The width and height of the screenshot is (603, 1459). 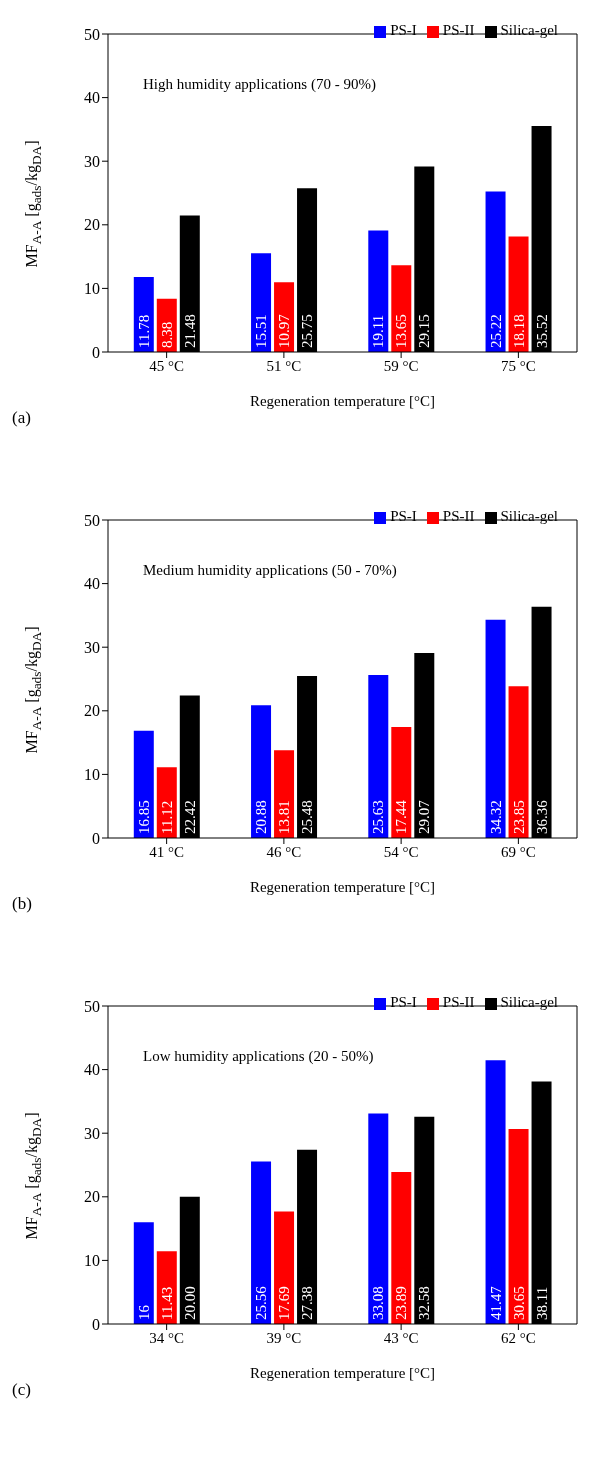 What do you see at coordinates (166, 817) in the screenshot?
I see `data-label: 11.12` at bounding box center [166, 817].